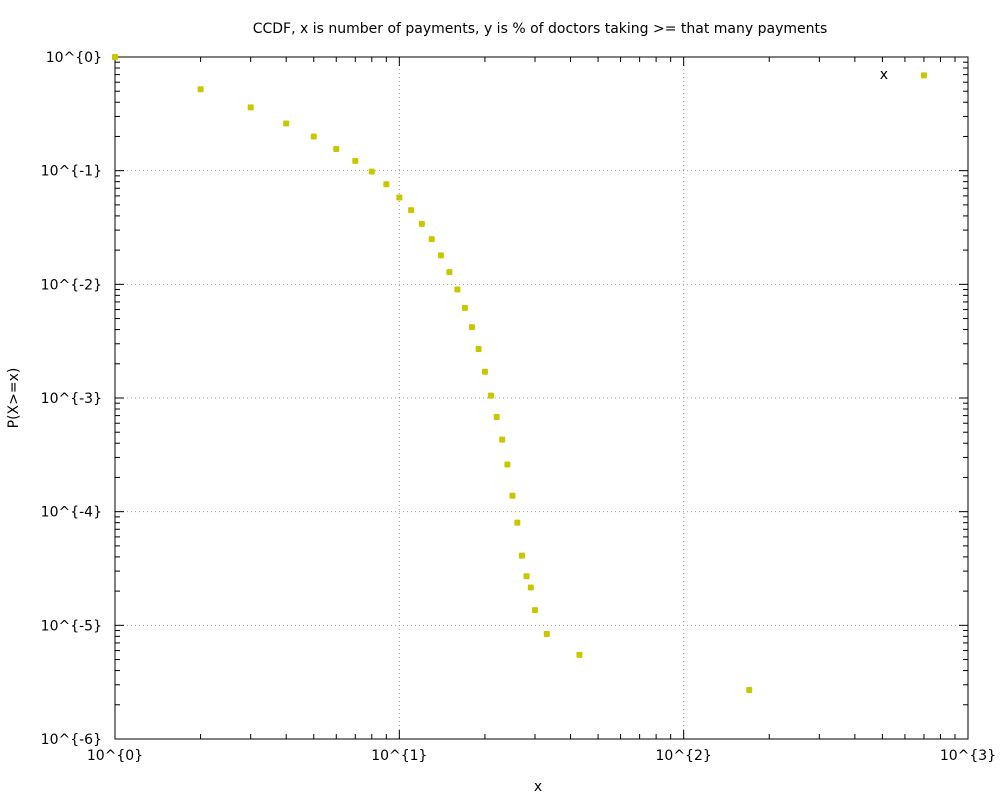 Image resolution: width=1000 pixels, height=800 pixels. I want to click on y-axis-label: P(X>=x), so click(14, 398).